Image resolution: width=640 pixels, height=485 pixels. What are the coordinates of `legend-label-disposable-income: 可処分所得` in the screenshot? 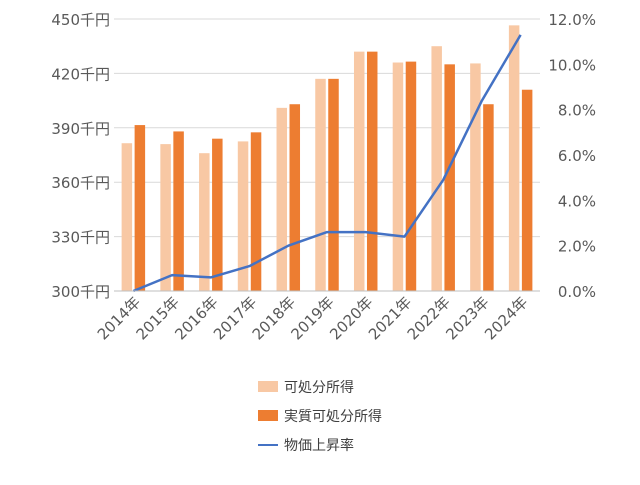 It's located at (319, 387).